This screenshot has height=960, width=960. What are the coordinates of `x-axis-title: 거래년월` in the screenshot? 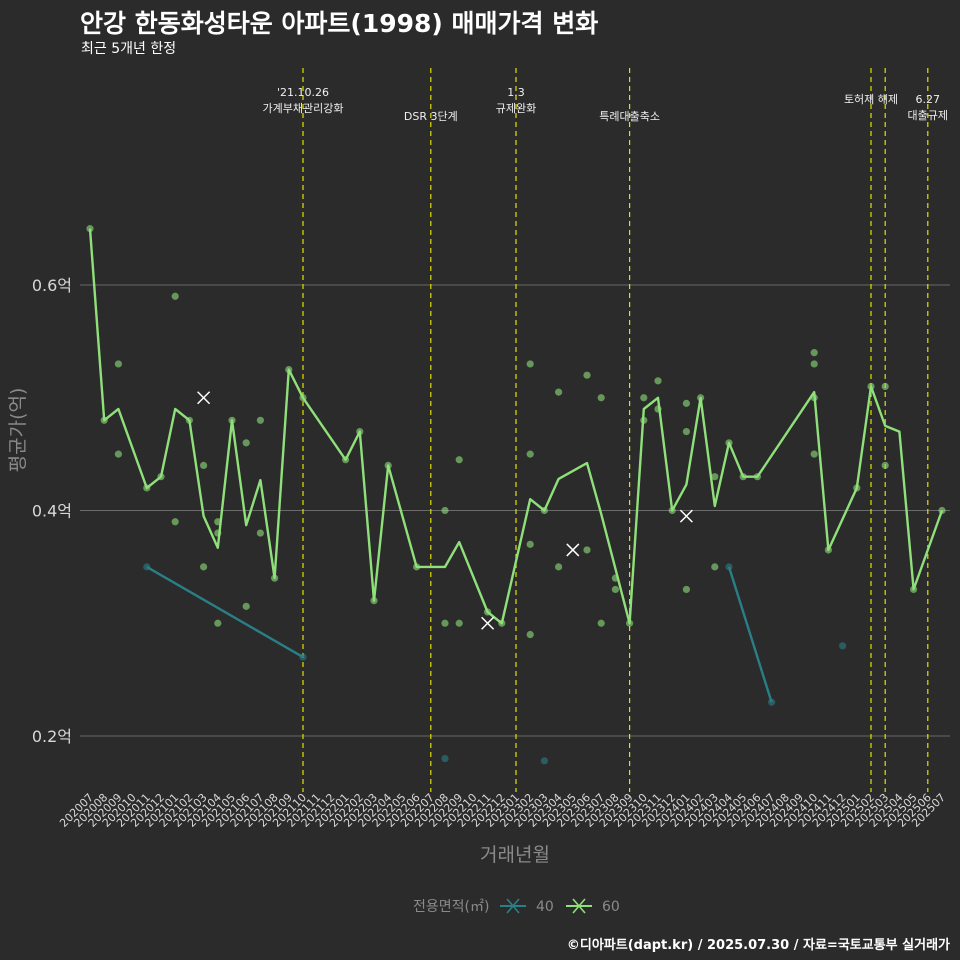 It's located at (515, 855).